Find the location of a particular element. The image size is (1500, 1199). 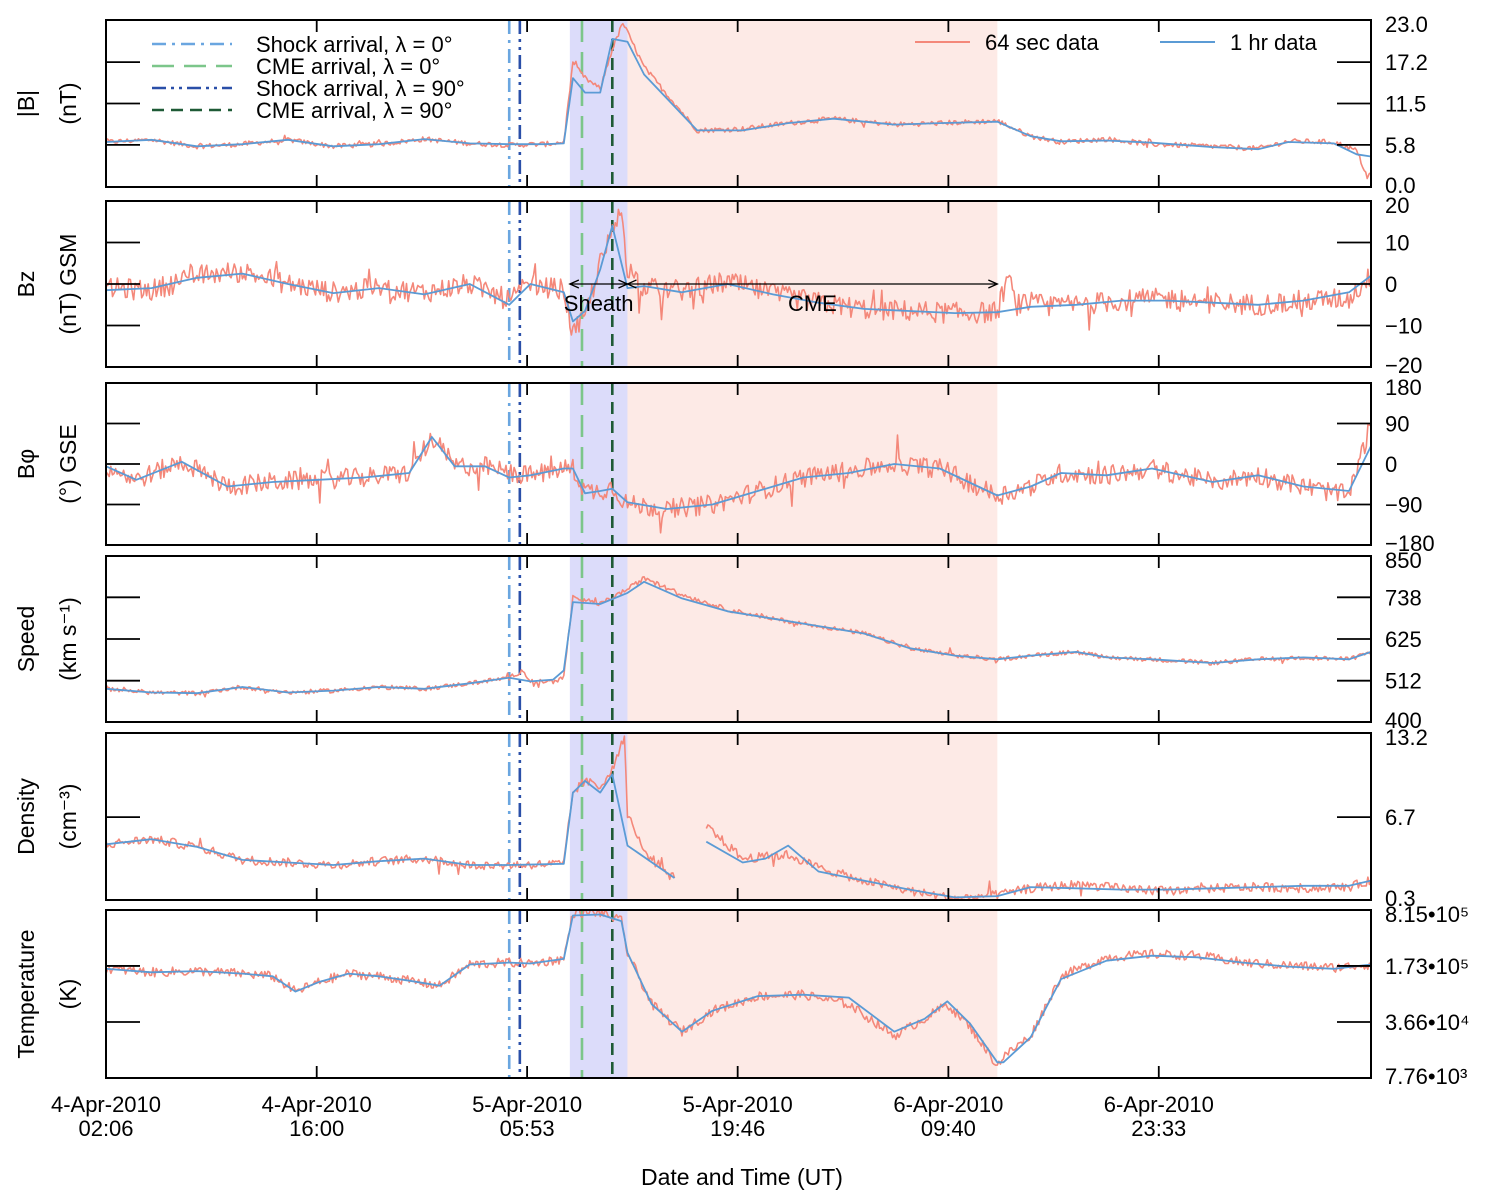

y-tick-label: 17.2 is located at coordinates (1406, 62).